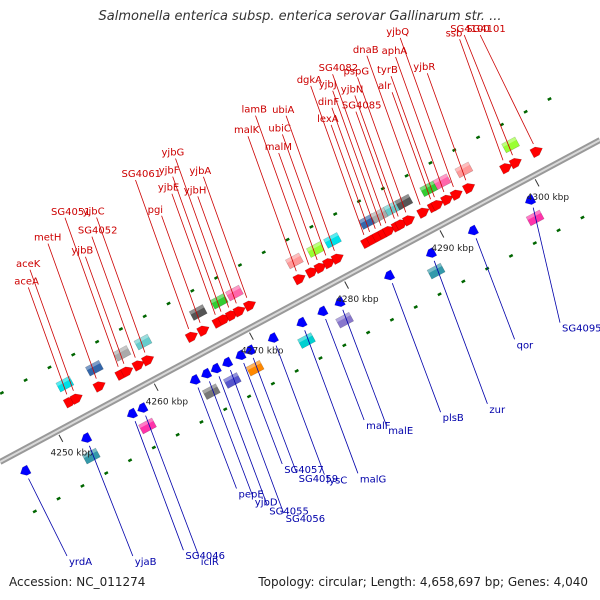  What do you see at coordinates (336, 481) in the screenshot?
I see `gene-label: lysC` at bounding box center [336, 481].